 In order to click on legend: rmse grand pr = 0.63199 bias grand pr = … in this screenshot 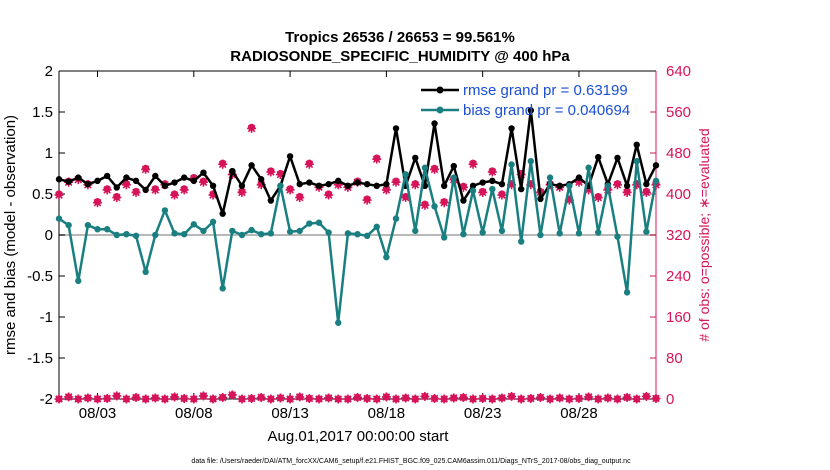, I will do `click(525, 100)`.